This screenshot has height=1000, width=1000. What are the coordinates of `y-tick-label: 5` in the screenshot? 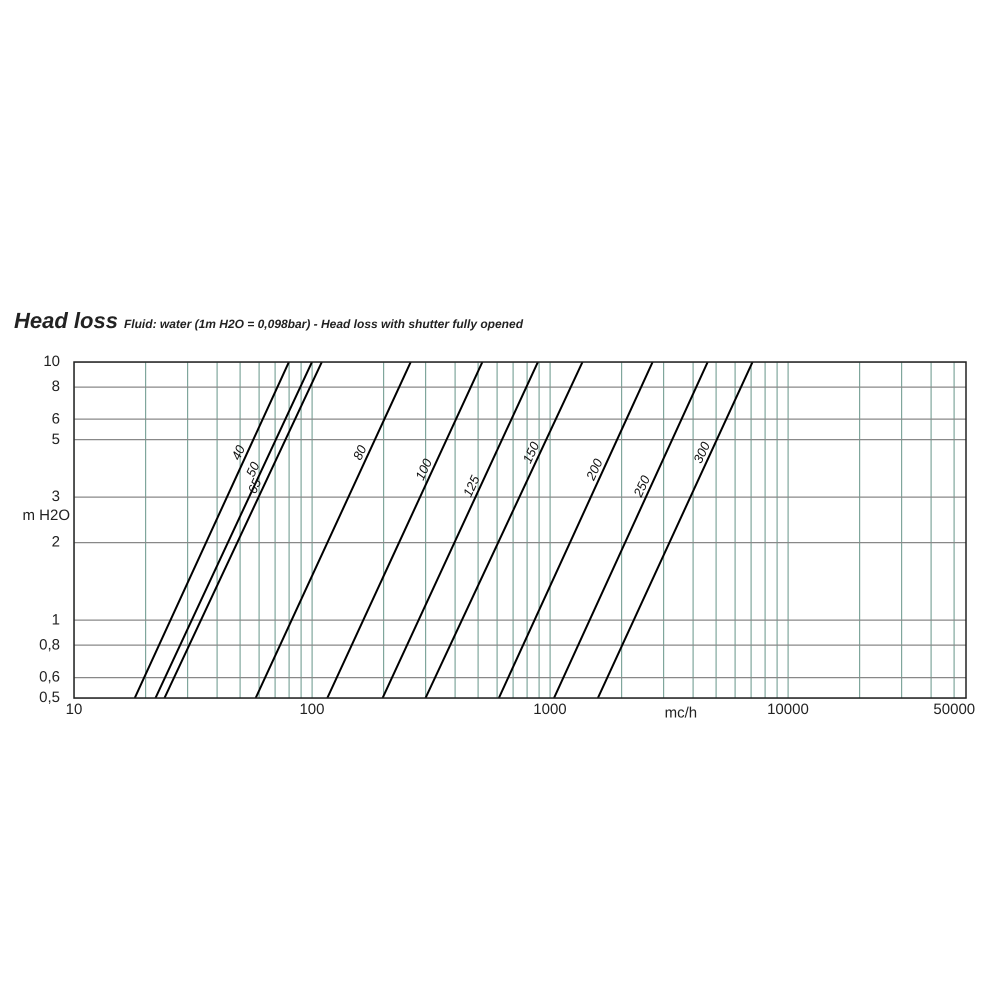 It's located at (56, 439).